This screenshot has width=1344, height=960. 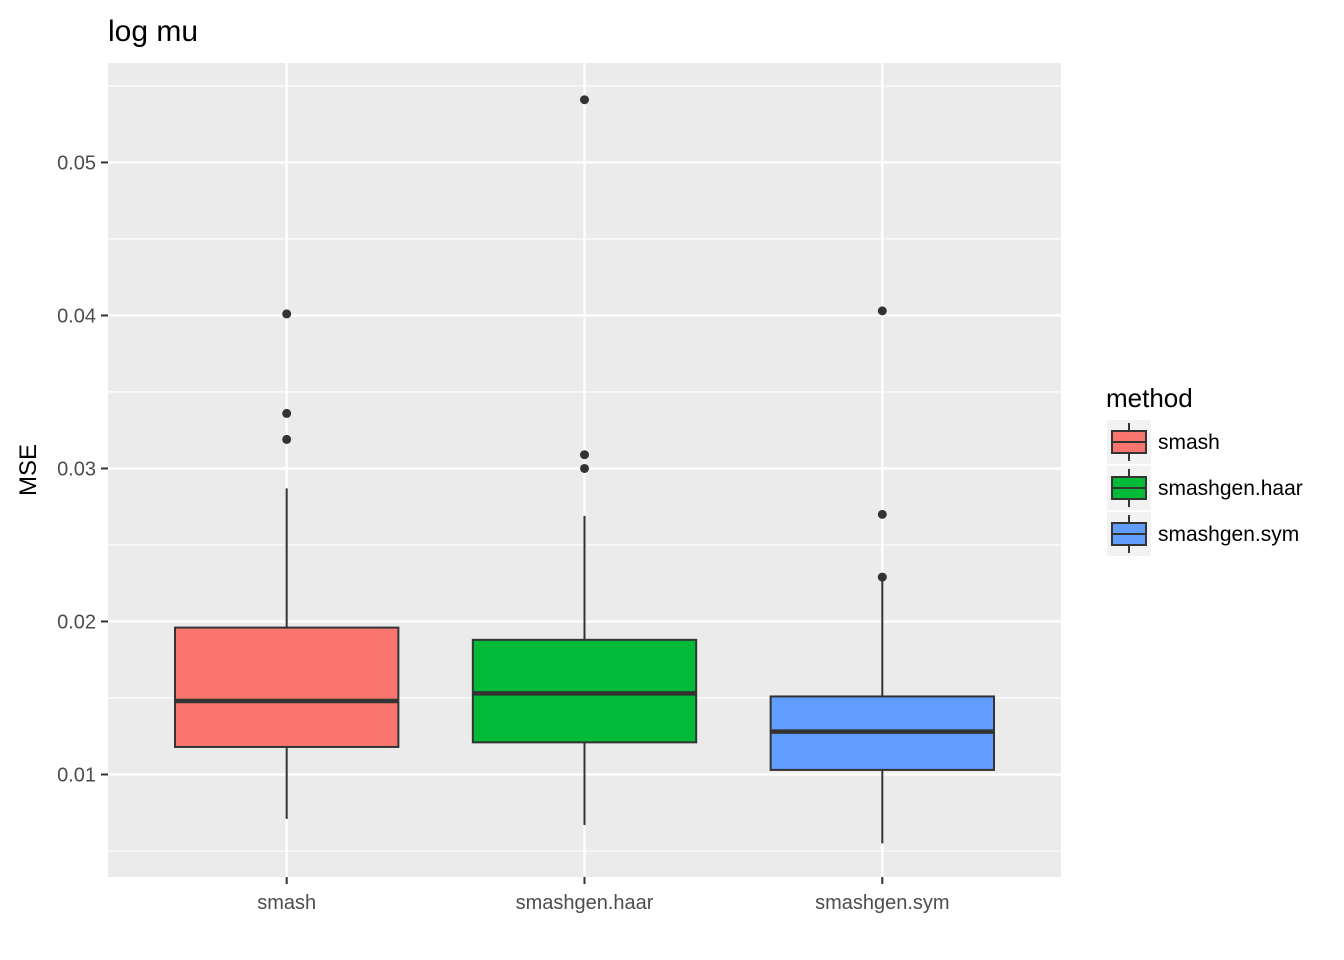 I want to click on y-tick-label-1: 0.02, so click(x=76, y=622).